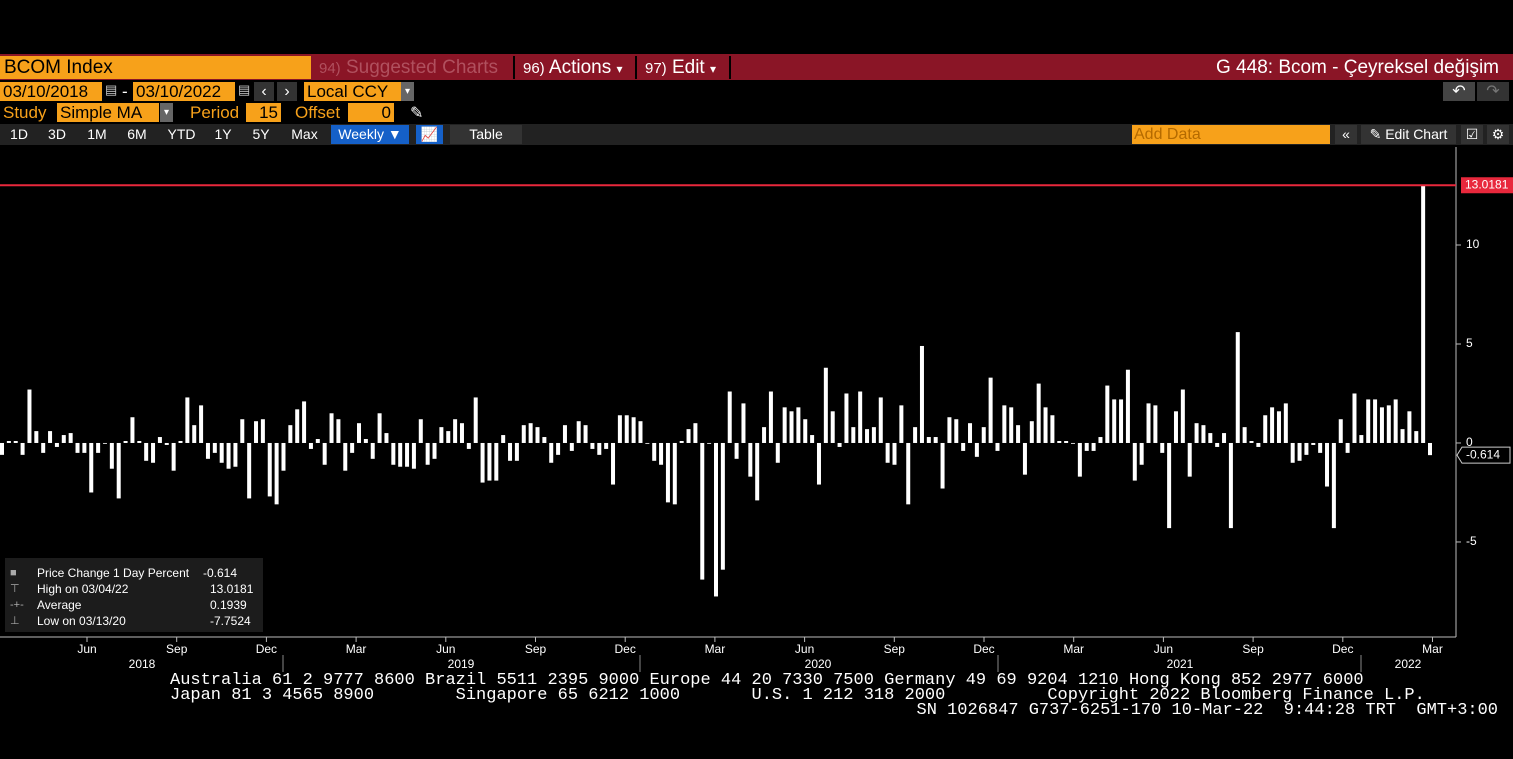  I want to click on page-title: G 448: Bcom - Çeyreksel değişim, so click(1357, 67).